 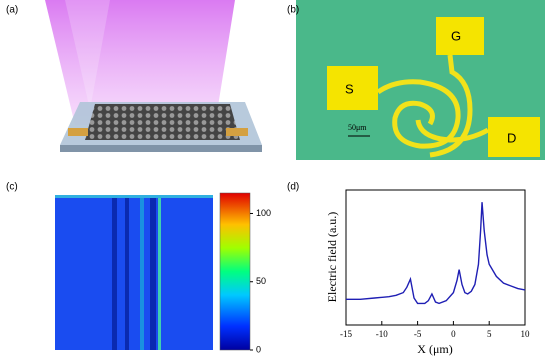 I want to click on pad-label: S, so click(x=349, y=88).